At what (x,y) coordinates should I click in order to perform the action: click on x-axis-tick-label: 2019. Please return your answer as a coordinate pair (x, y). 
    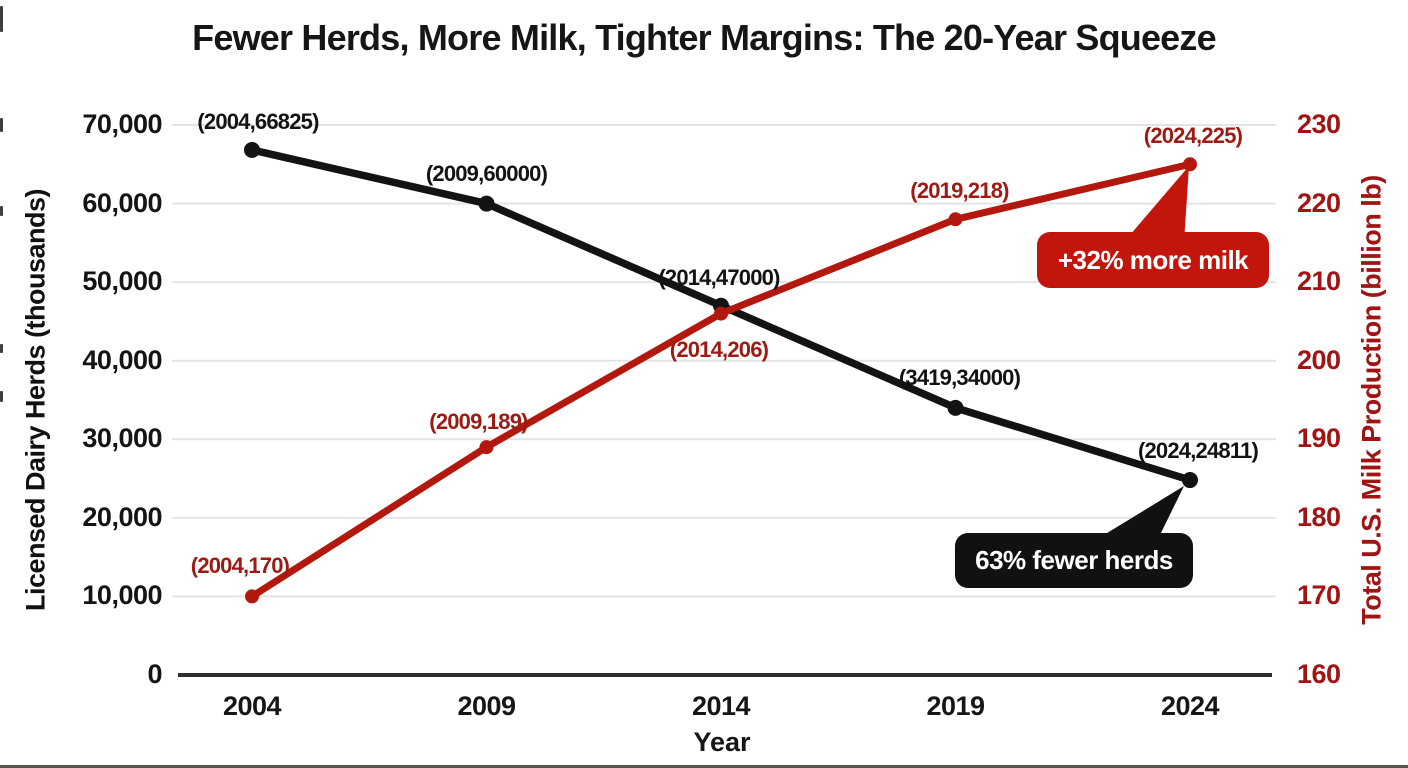
    Looking at the image, I should click on (955, 706).